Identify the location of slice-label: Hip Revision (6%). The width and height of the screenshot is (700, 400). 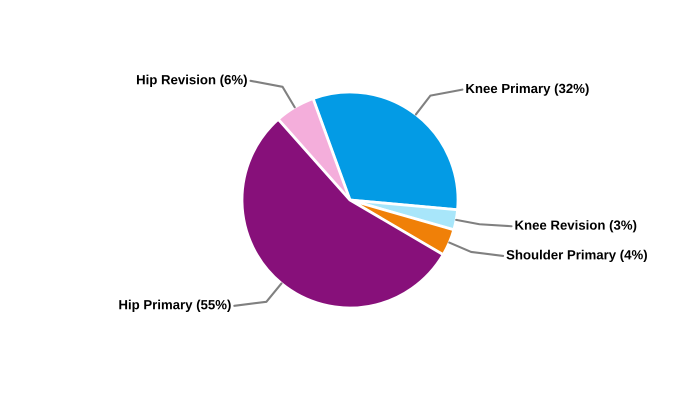
(191, 80).